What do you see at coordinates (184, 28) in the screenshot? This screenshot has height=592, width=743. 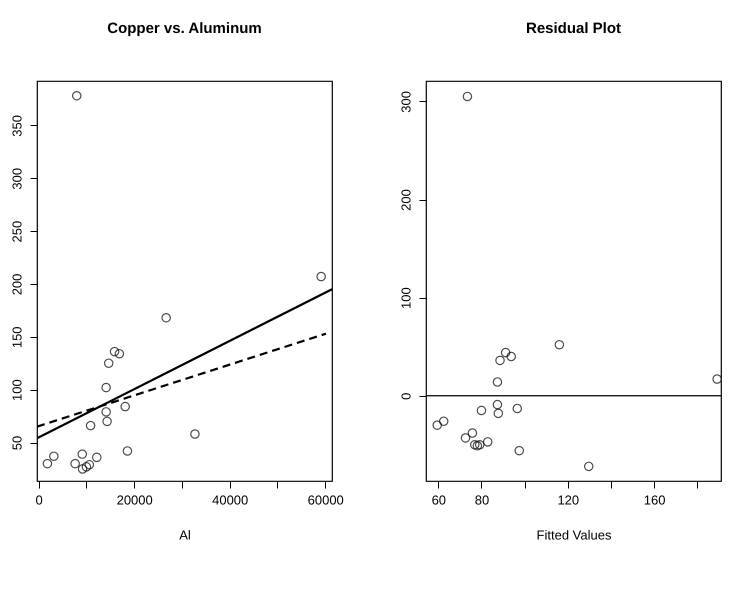 I see `chart-title: Copper vs. Aluminum` at bounding box center [184, 28].